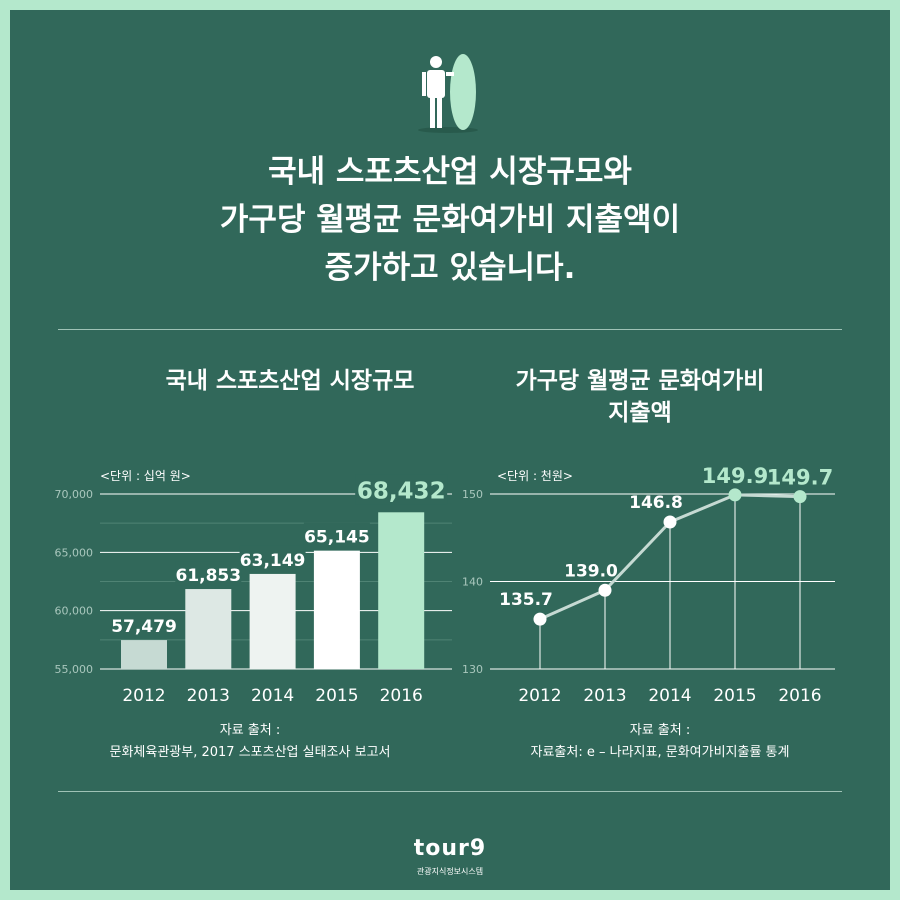 The image size is (900, 900). What do you see at coordinates (660, 742) in the screenshot?
I see `line-chart-source: 자료 출처 : 자료출처: e – 나라지표, 문화여가비지출률 통계` at bounding box center [660, 742].